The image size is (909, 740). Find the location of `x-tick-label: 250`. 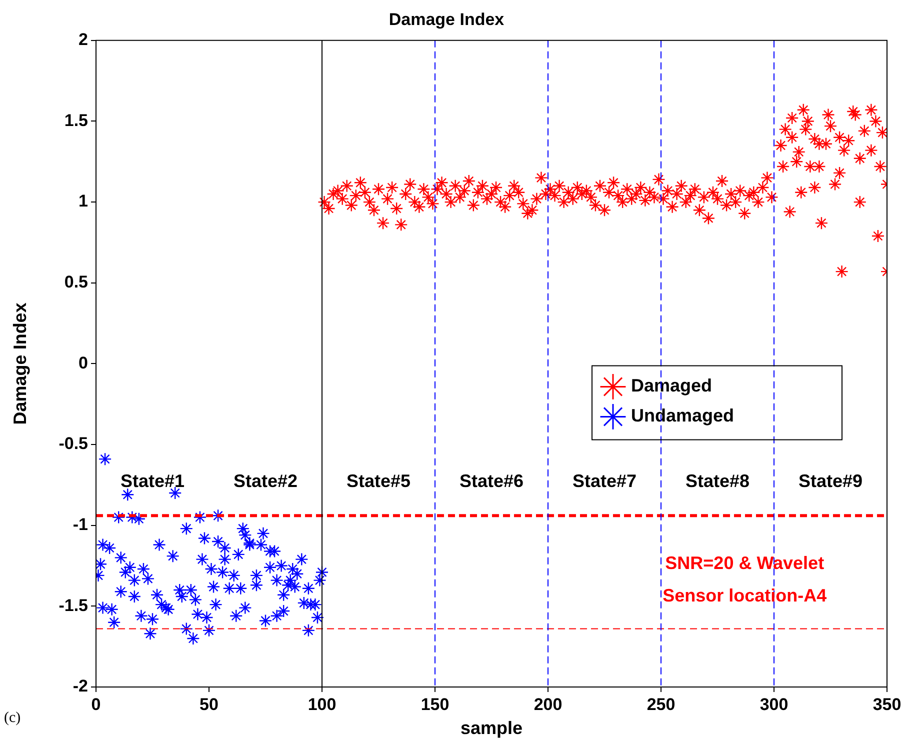

x-tick-label: 250 is located at coordinates (661, 704).